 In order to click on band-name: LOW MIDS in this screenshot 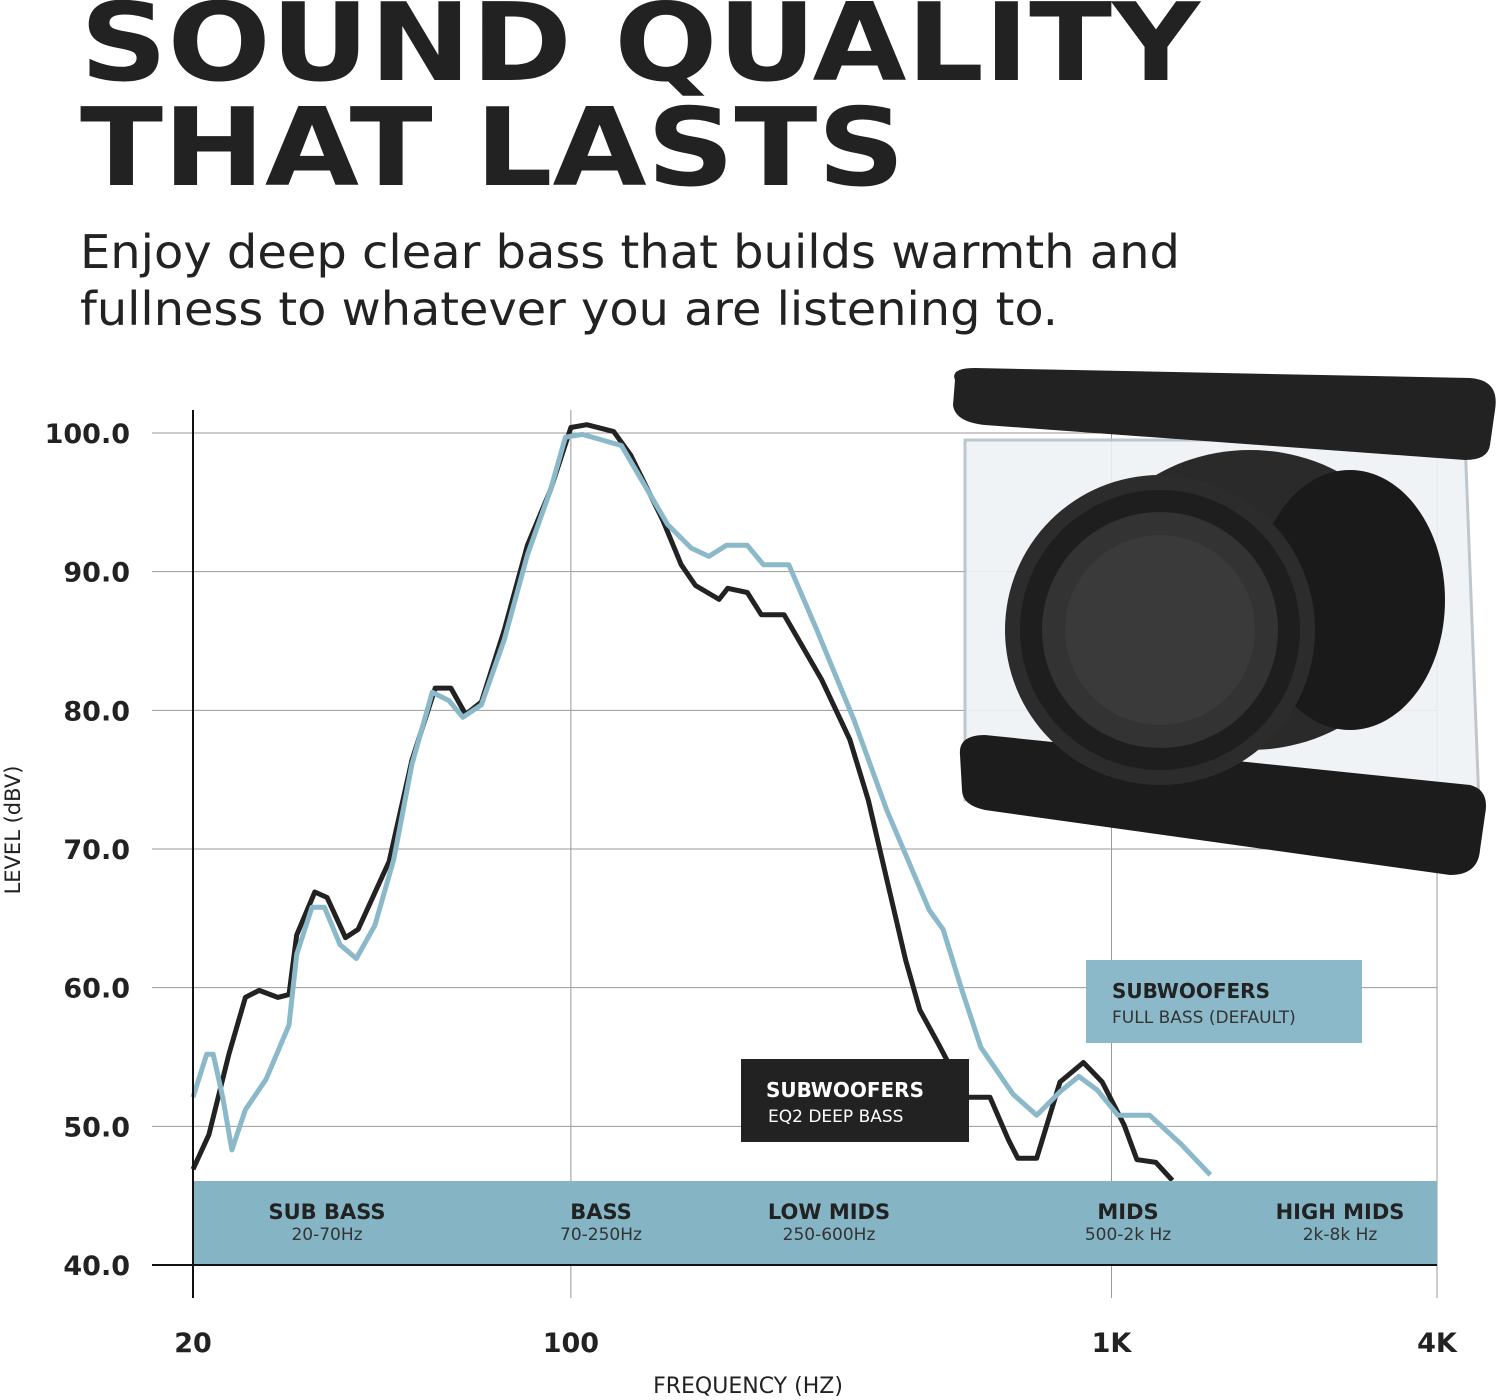, I will do `click(829, 1212)`.